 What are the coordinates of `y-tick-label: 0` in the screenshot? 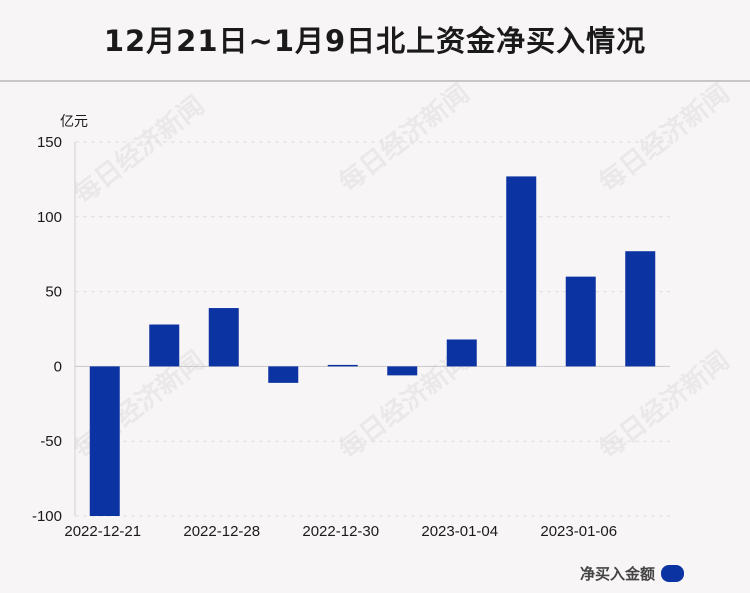 It's located at (58, 366).